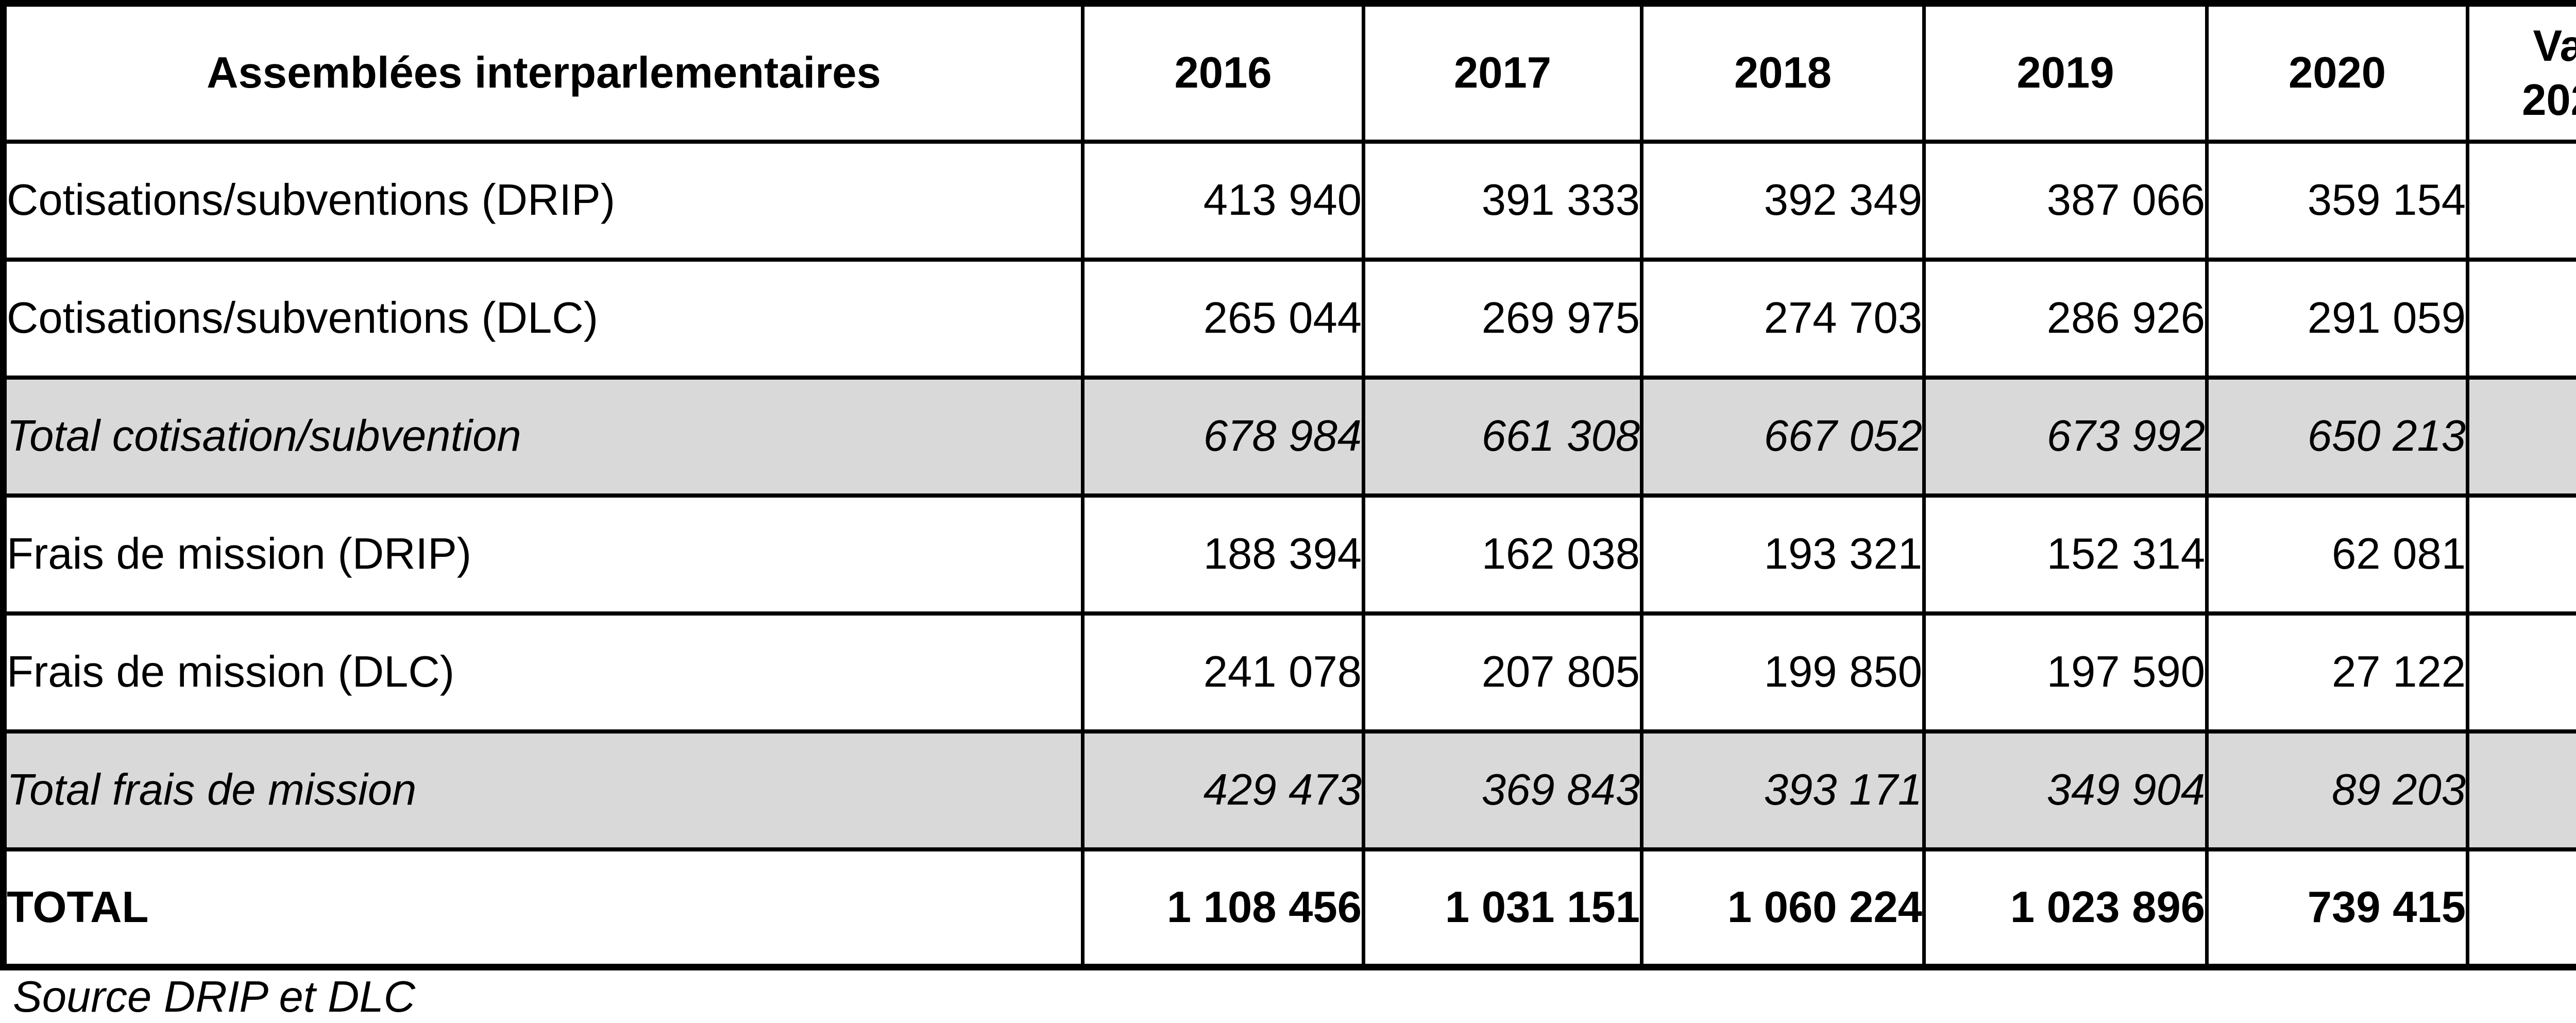 The width and height of the screenshot is (2576, 1023). What do you see at coordinates (2337, 436) in the screenshot?
I see `value-2020: 650 213` at bounding box center [2337, 436].